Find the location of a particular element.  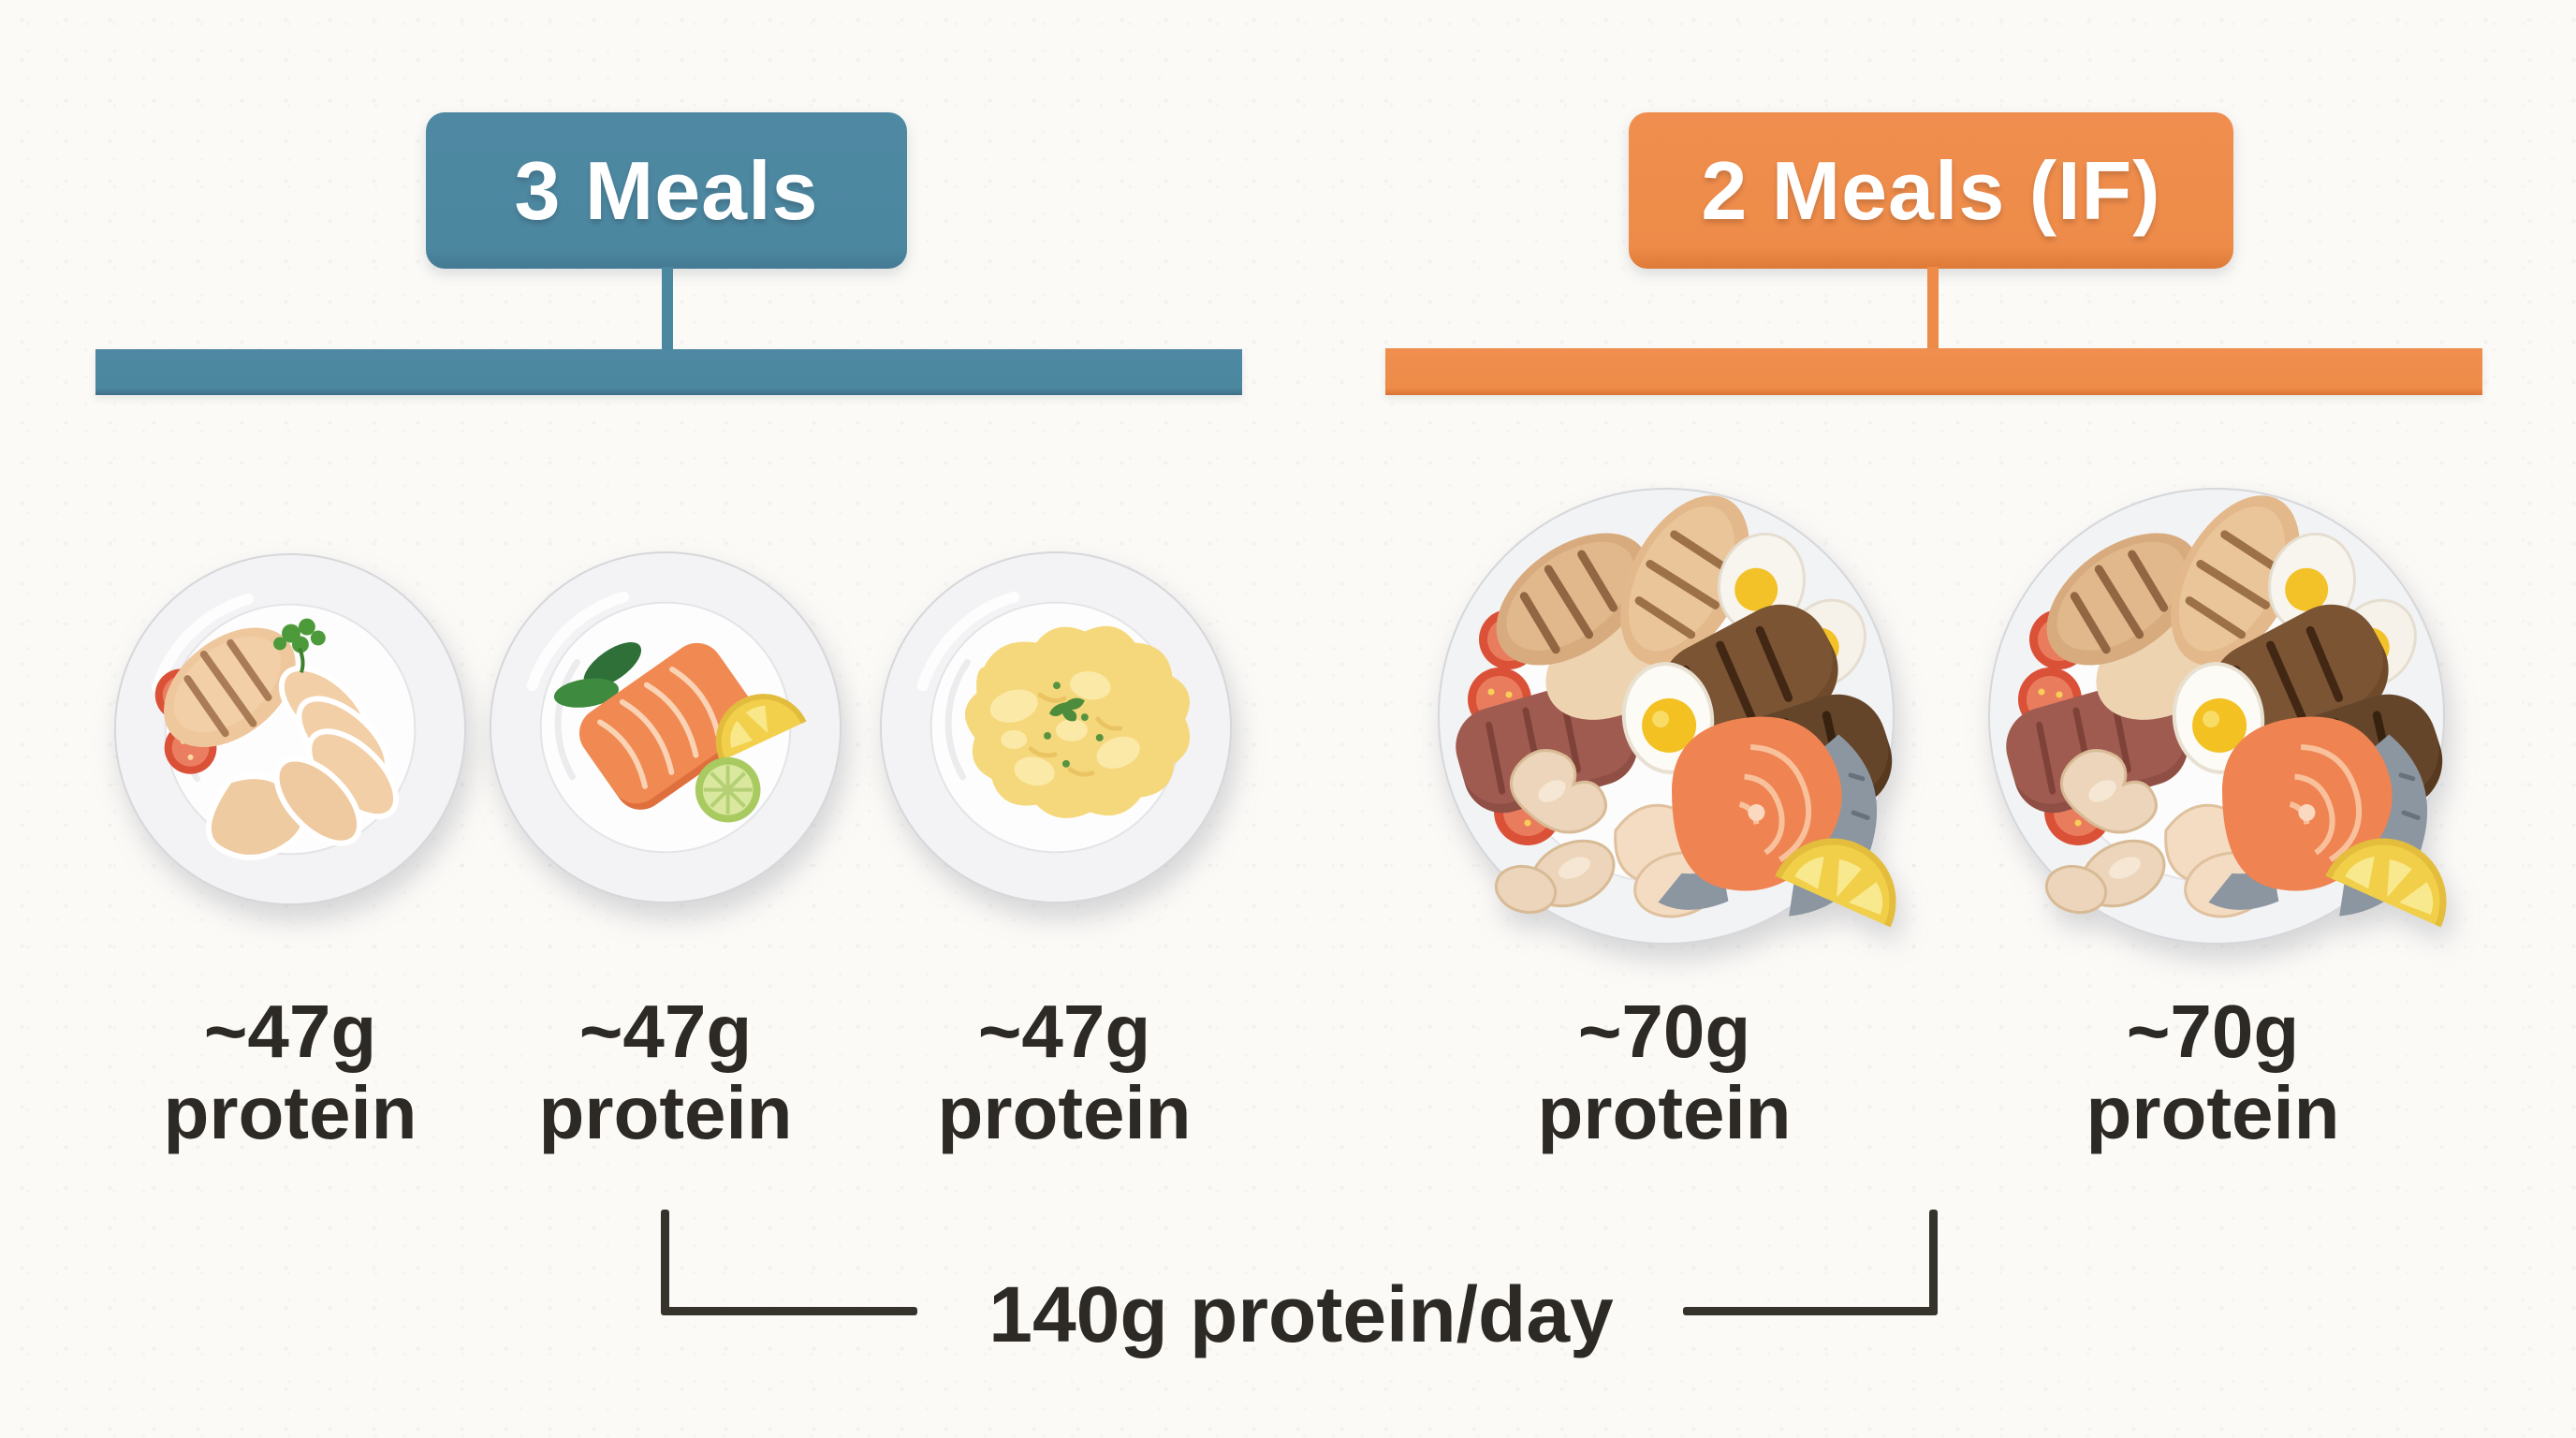

meal-3-protein-unit: protein is located at coordinates (1064, 1113).